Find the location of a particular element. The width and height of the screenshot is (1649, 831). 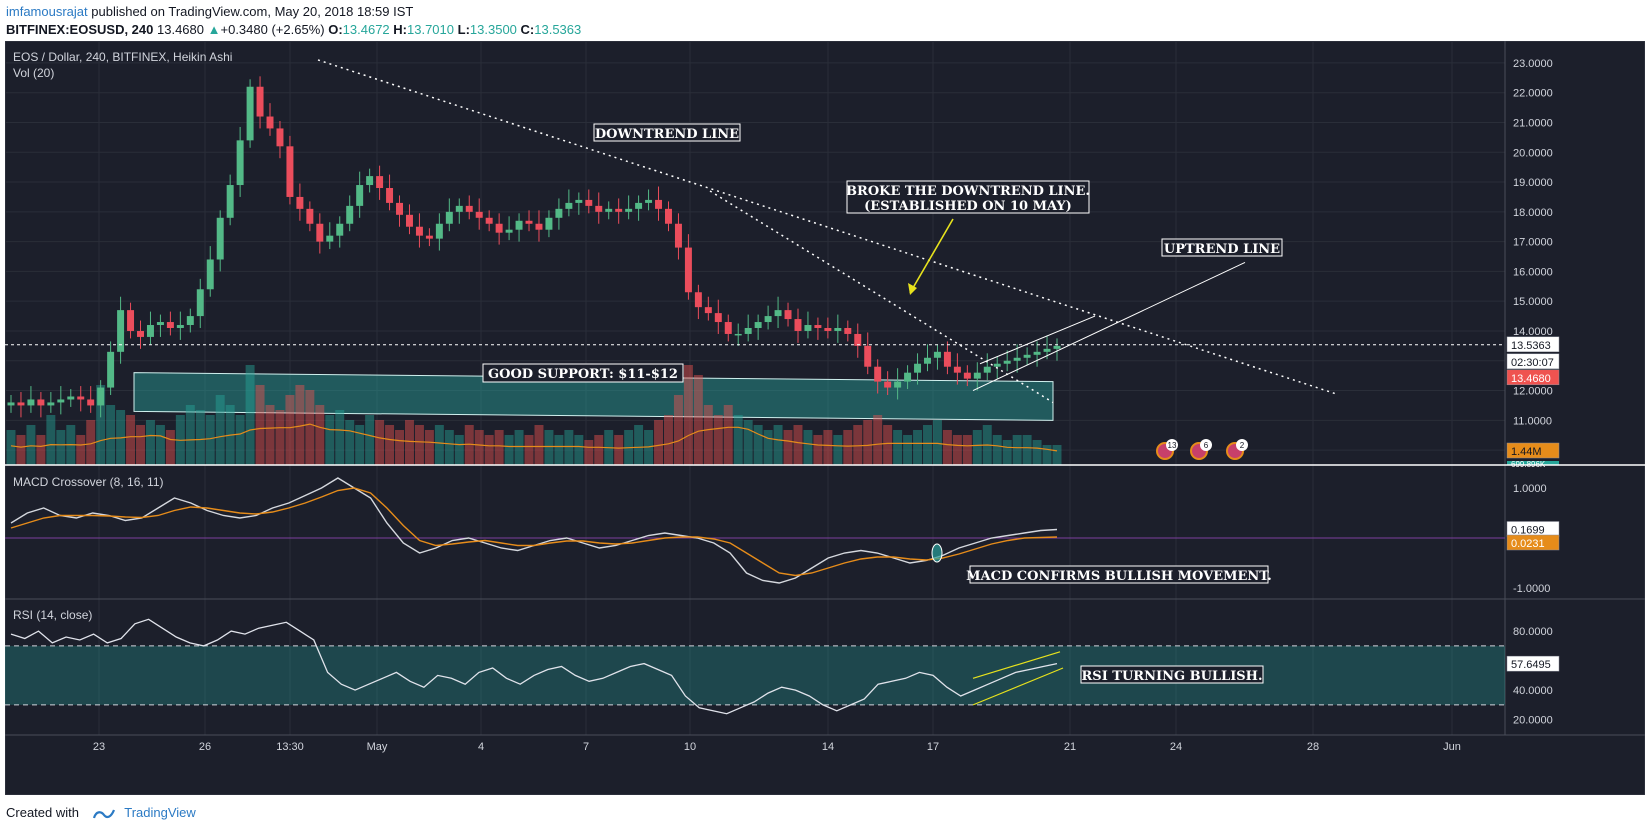

y-tick-label: 21.0000 is located at coordinates (1533, 123).